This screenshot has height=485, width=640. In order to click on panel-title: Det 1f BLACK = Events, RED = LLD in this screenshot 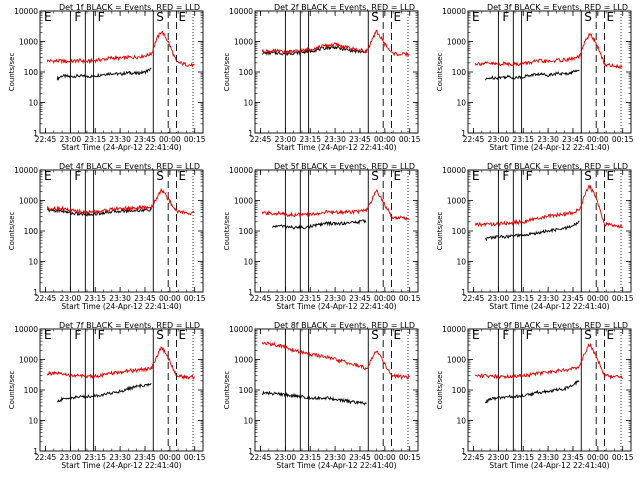, I will do `click(129, 7)`.